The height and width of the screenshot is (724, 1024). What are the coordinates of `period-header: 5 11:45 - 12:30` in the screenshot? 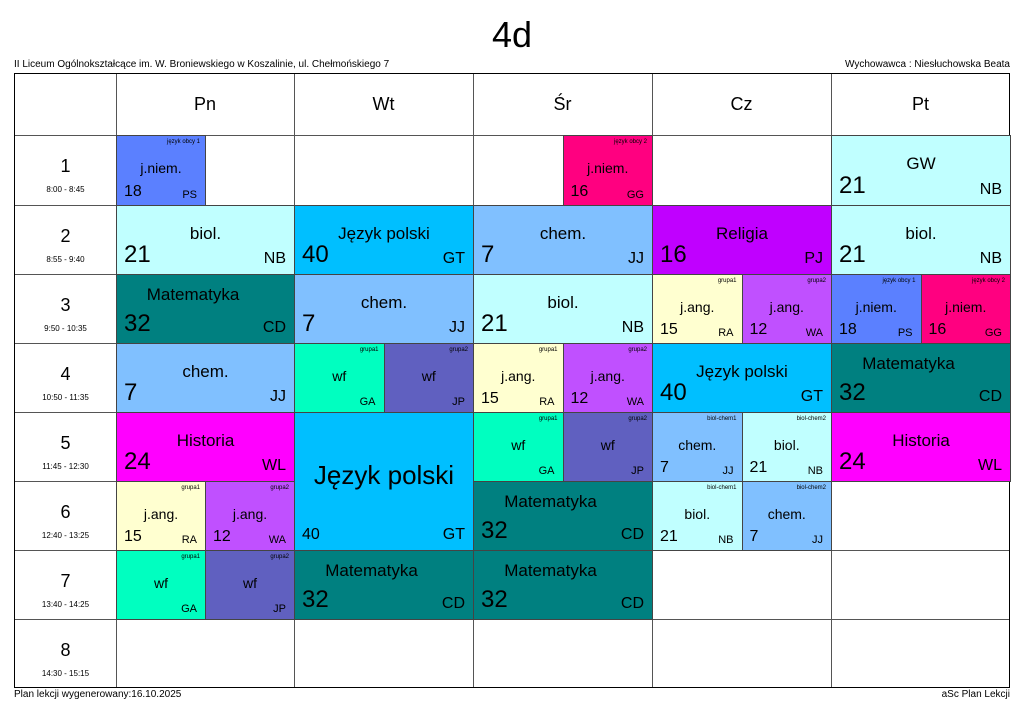 It's located at (65, 446).